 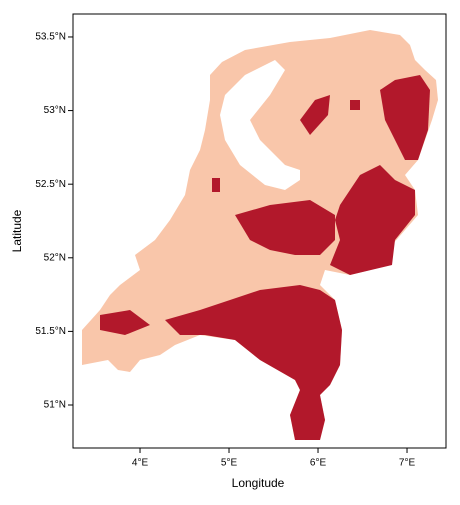 I want to click on x-tick-label: 6°E, so click(x=318, y=463).